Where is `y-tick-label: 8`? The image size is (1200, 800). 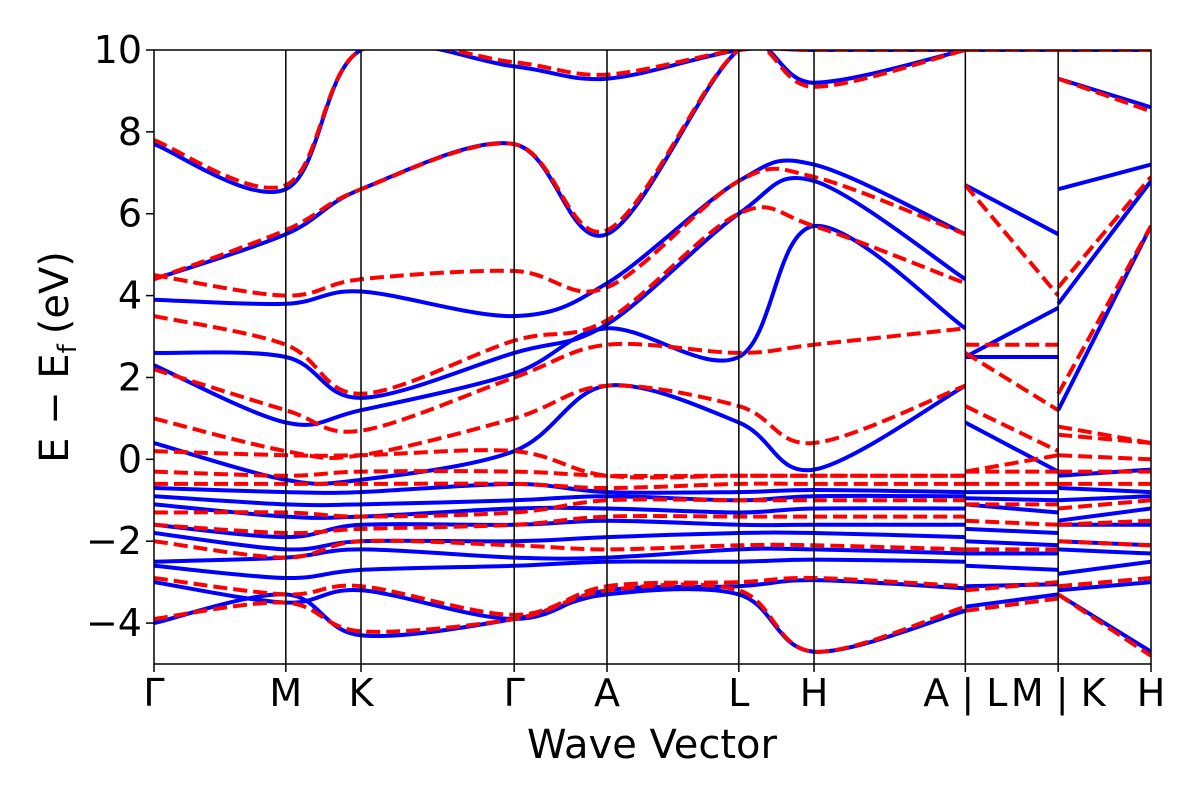 y-tick-label: 8 is located at coordinates (130, 132).